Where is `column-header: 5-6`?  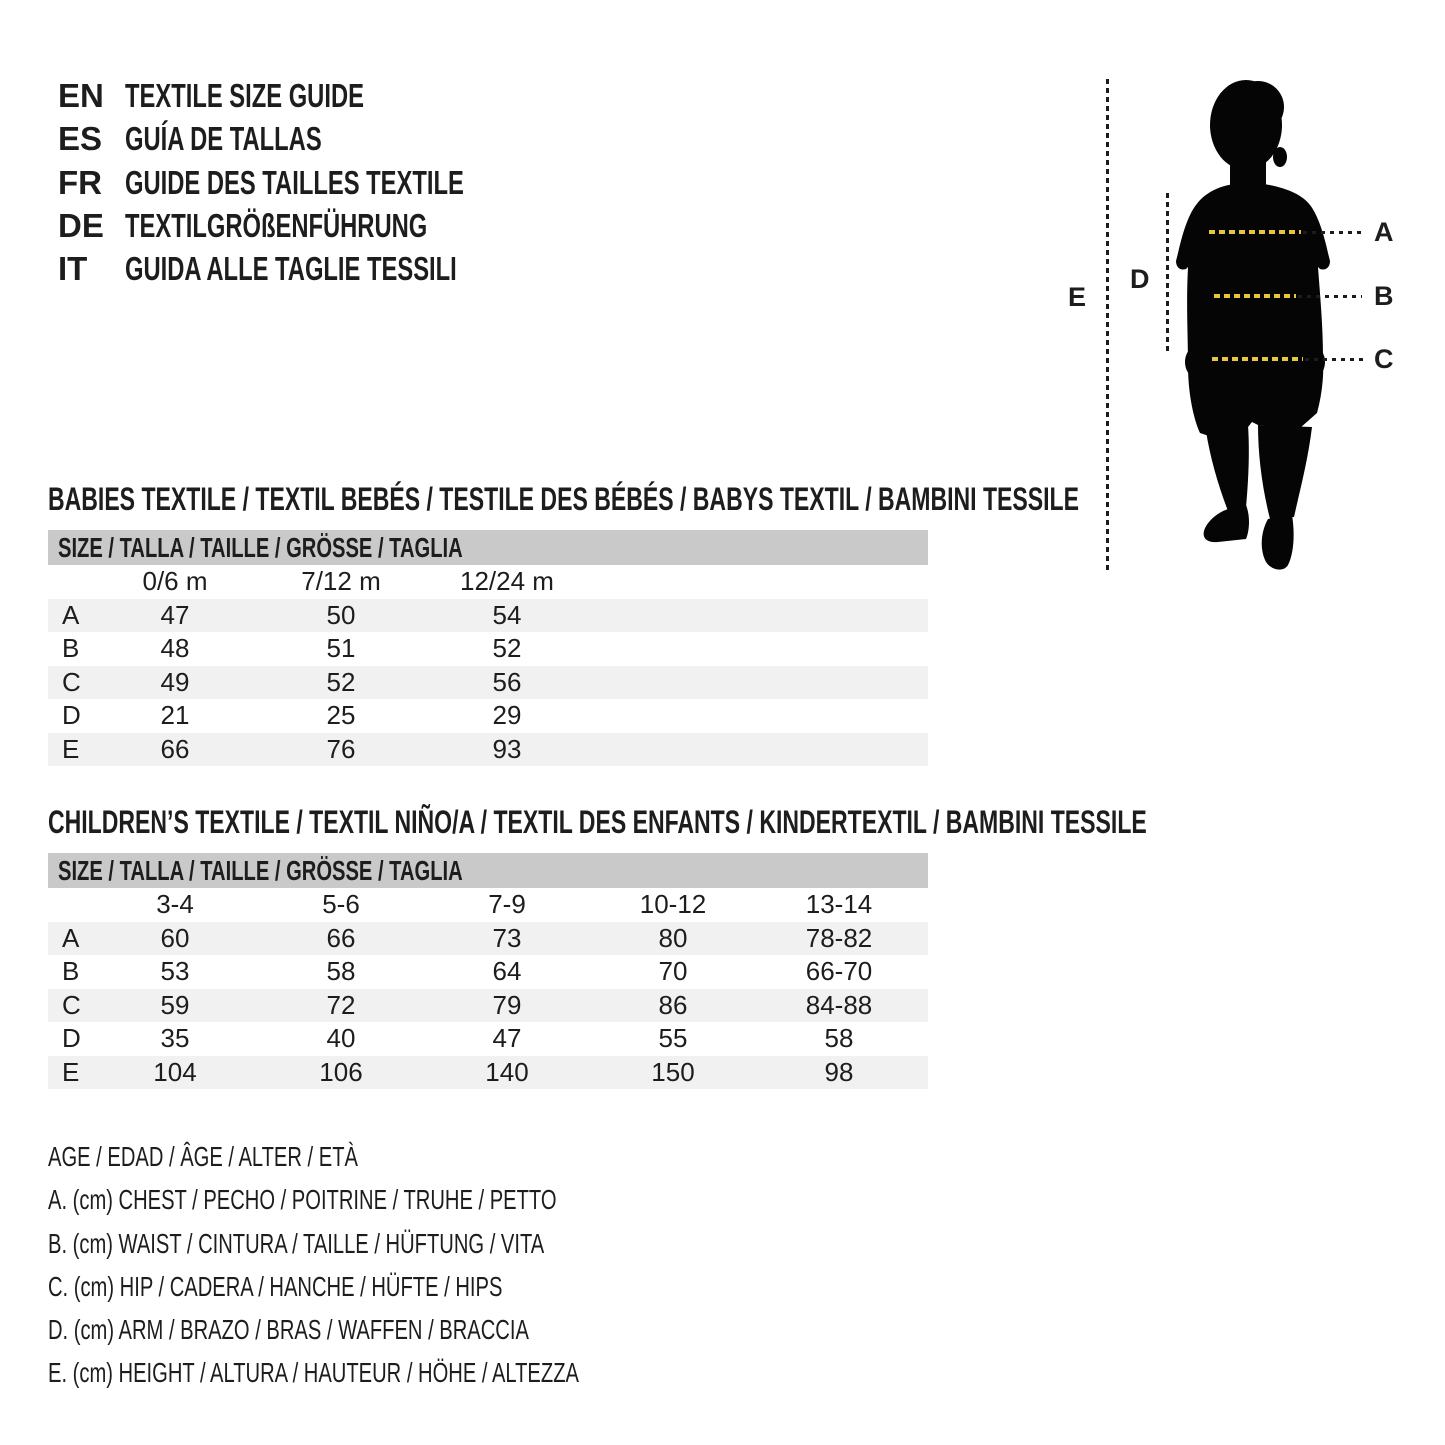 column-header: 5-6 is located at coordinates (341, 904).